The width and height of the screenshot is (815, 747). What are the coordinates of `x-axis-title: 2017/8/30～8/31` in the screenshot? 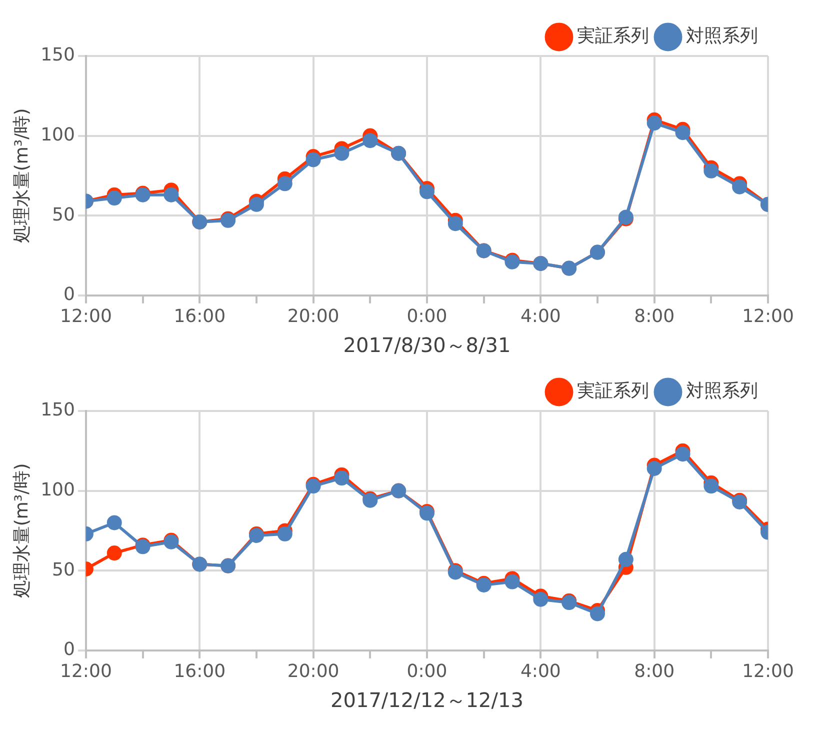 It's located at (427, 345).